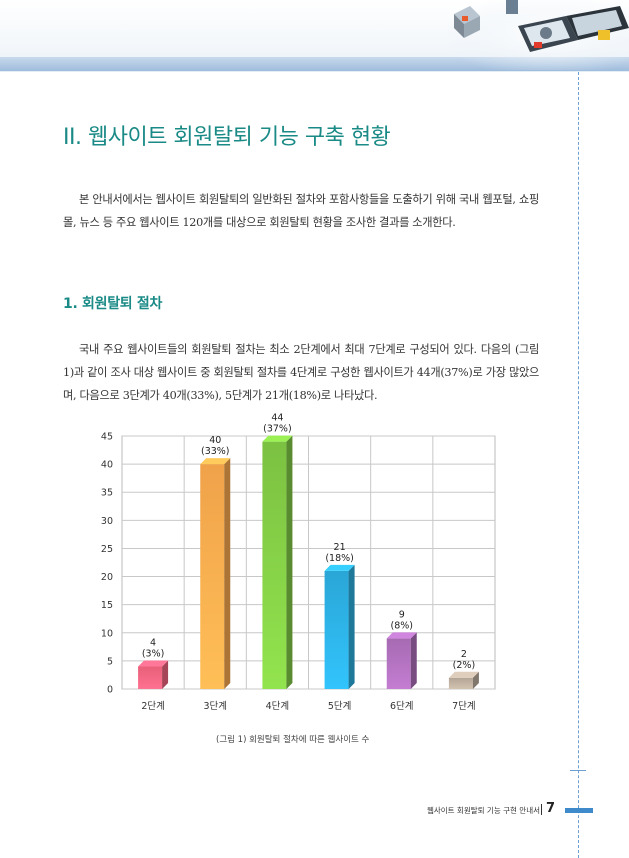  What do you see at coordinates (215, 440) in the screenshot?
I see `bar-value-label: 40` at bounding box center [215, 440].